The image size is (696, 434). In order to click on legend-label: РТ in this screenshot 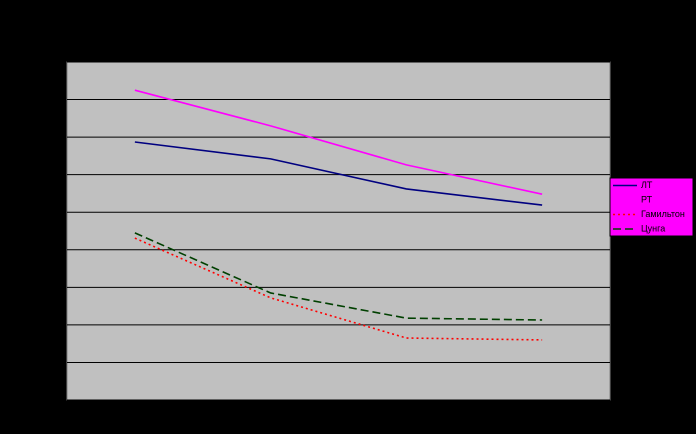, I will do `click(647, 199)`.